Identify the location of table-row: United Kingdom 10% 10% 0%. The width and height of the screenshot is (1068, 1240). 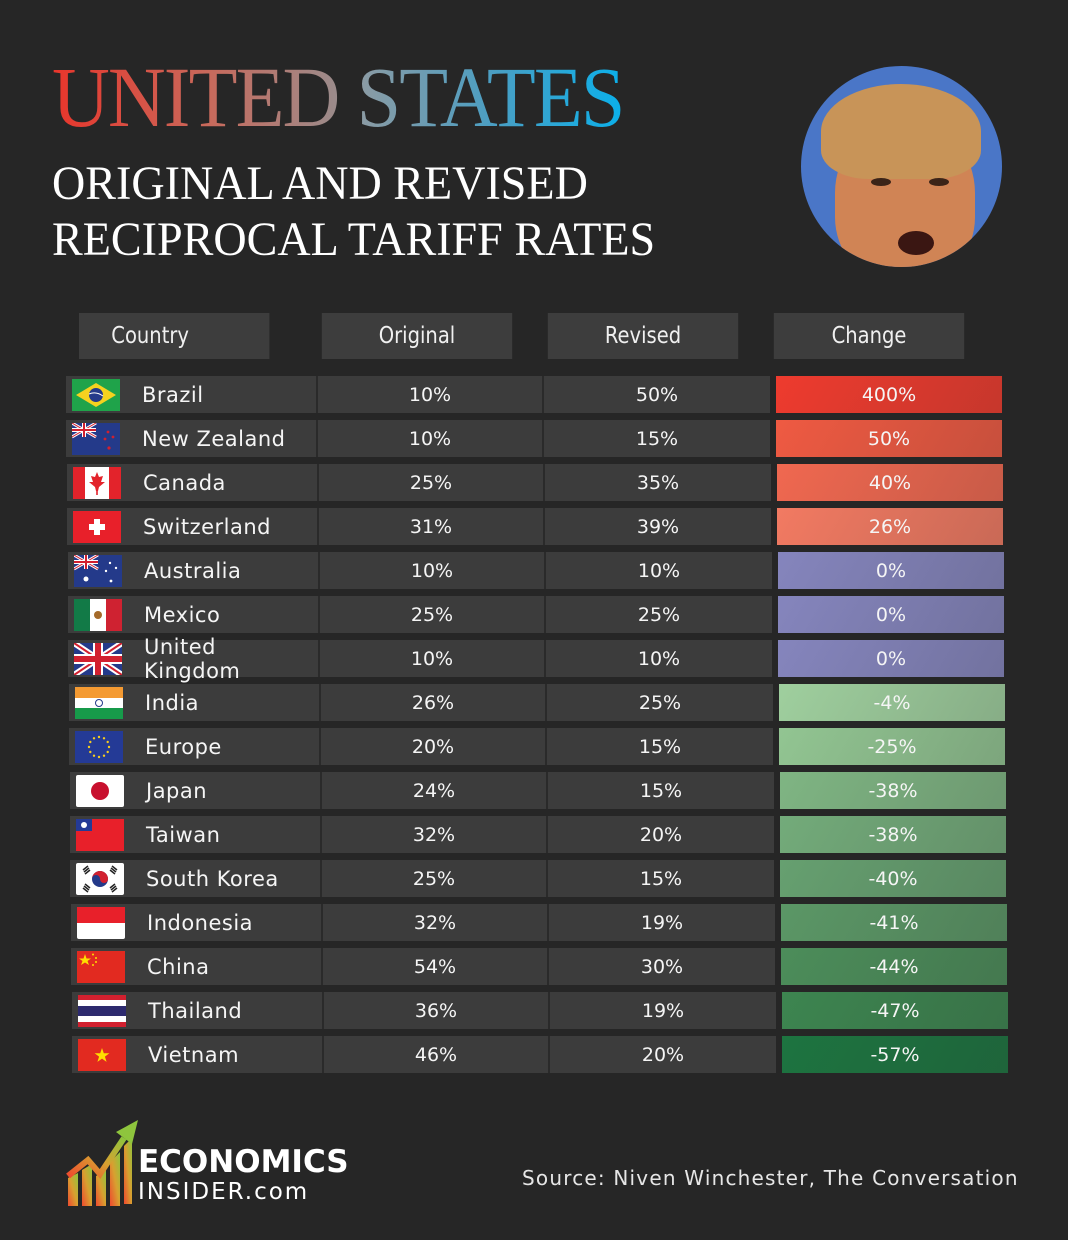
(536, 659).